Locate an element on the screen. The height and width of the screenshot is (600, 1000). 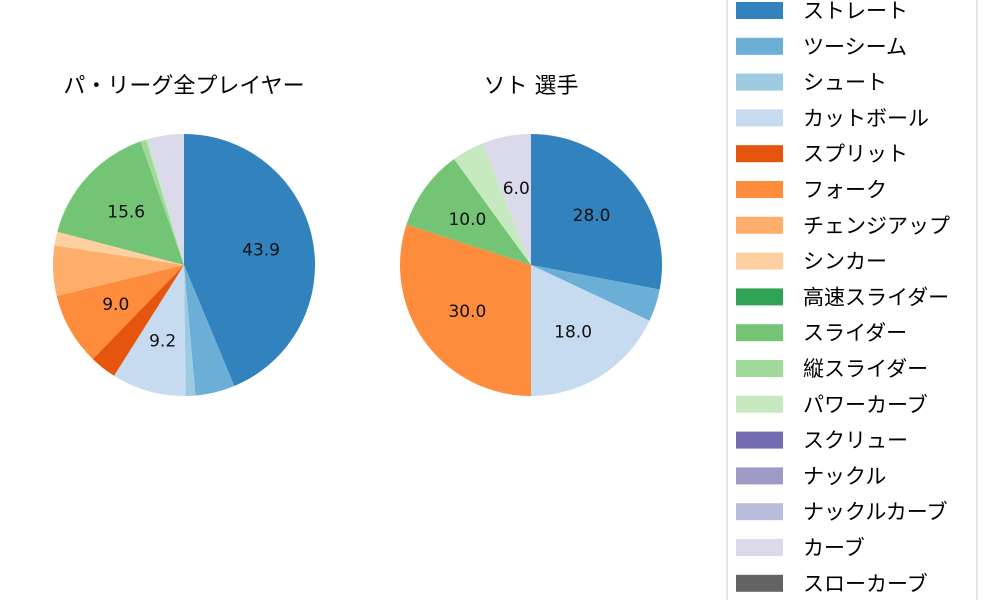
legend-label: 高速スライダー is located at coordinates (876, 297).